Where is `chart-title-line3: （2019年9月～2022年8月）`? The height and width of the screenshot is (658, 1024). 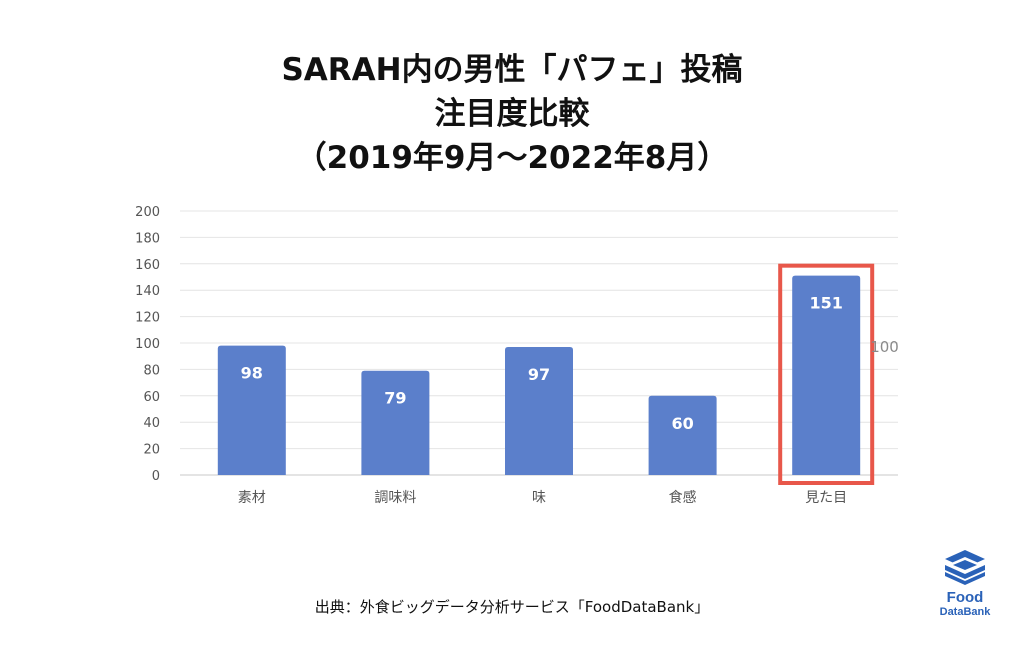
chart-title-line3: （2019年9月～2022年8月） is located at coordinates (512, 158).